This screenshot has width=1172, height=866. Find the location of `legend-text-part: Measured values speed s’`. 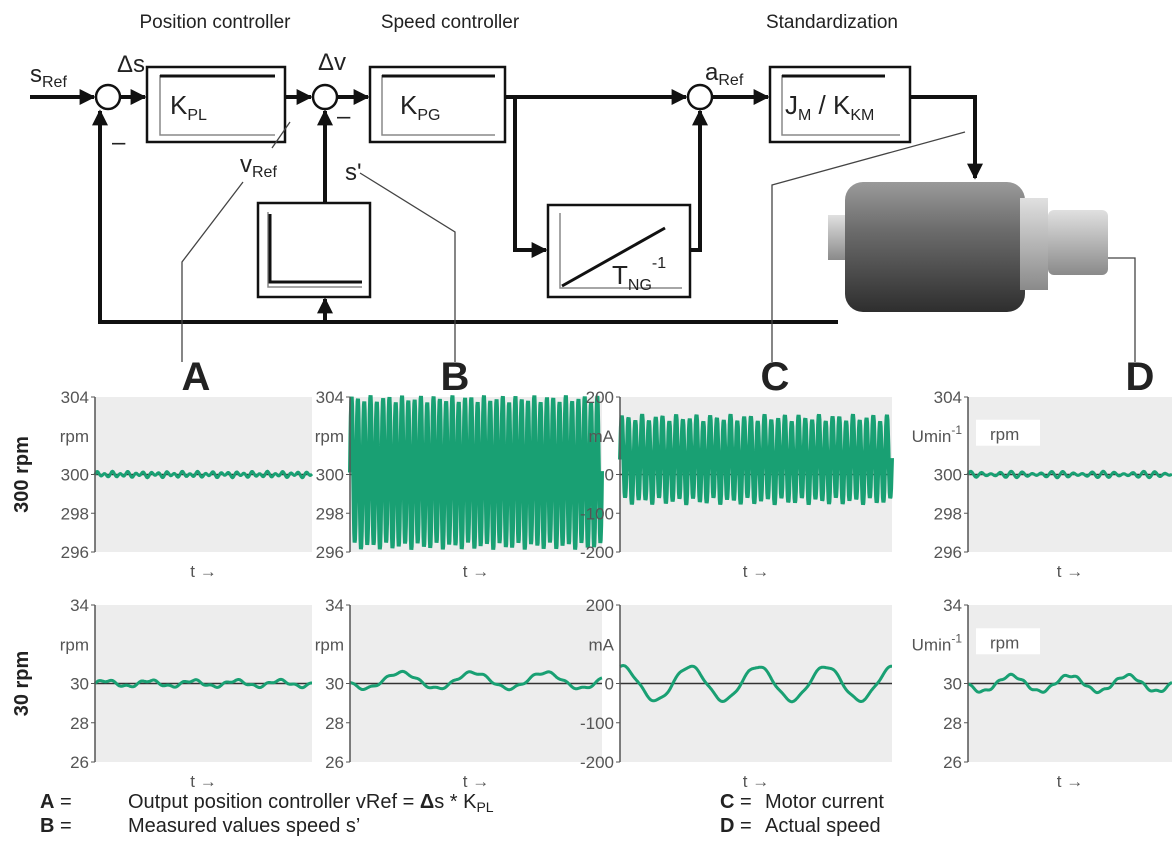

legend-text-part: Measured values speed s’ is located at coordinates (244, 826).